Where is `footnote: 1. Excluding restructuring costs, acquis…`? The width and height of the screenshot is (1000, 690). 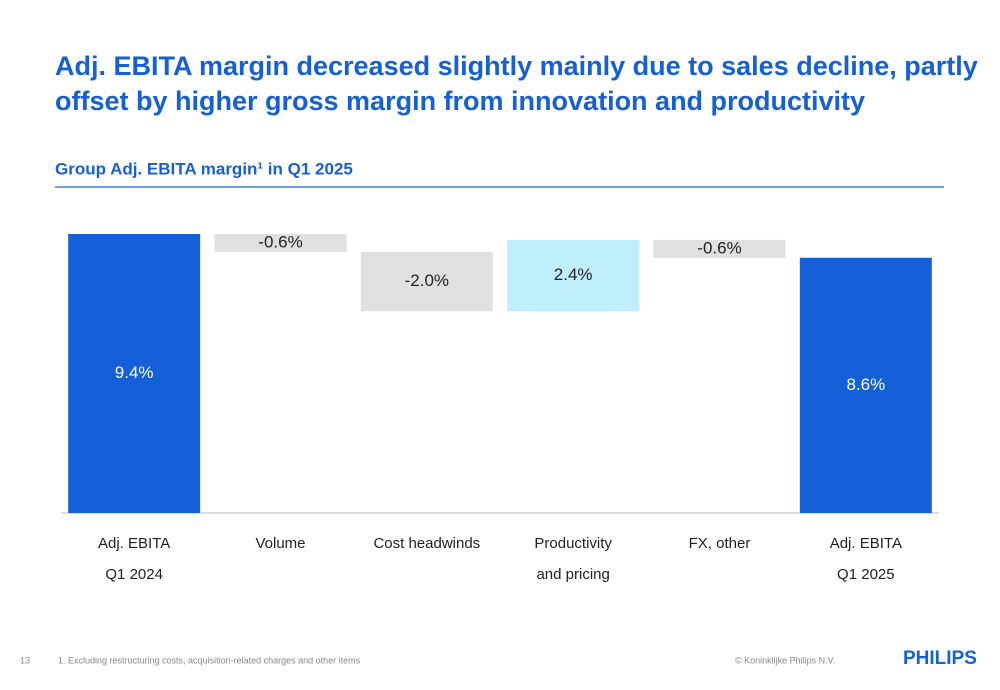 footnote: 1. Excluding restructuring costs, acquis… is located at coordinates (209, 660).